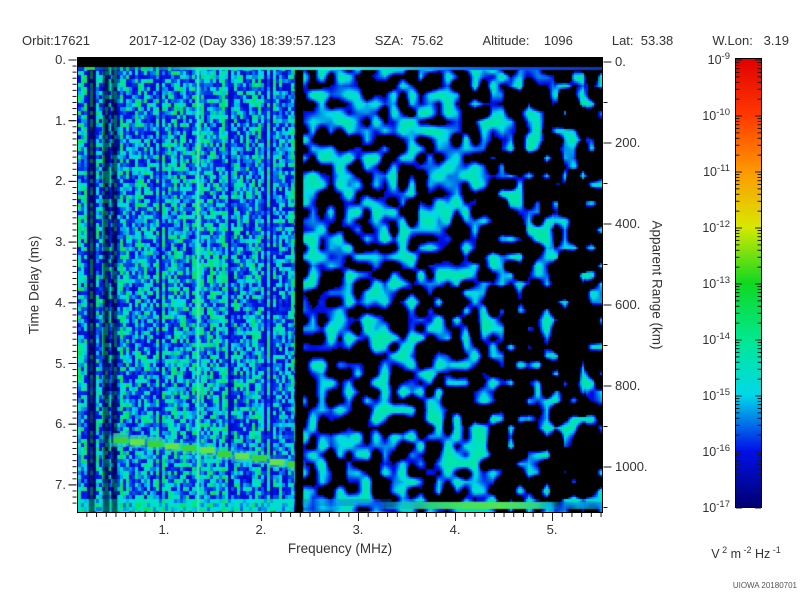  I want to click on header-altitude: Altitude: 1096, so click(527, 40).